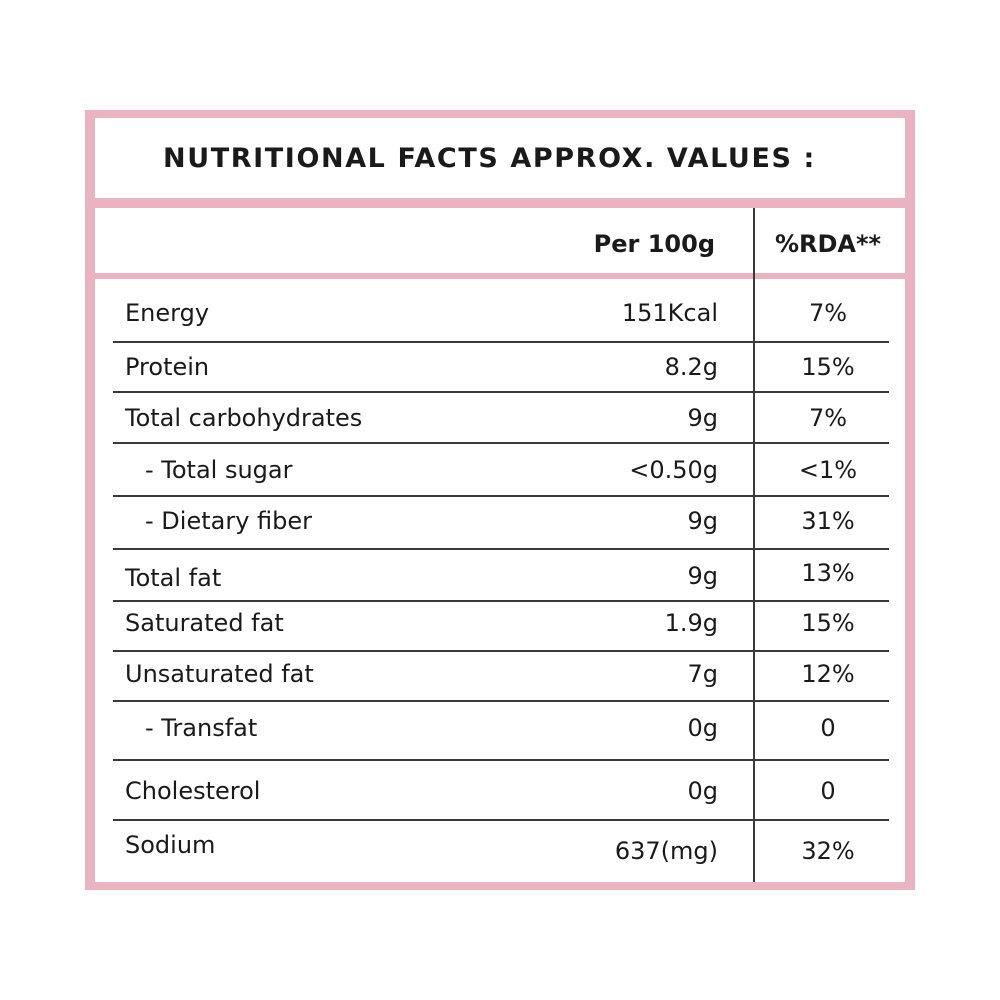 Image resolution: width=1000 pixels, height=1000 pixels. What do you see at coordinates (204, 623) in the screenshot?
I see `row-name-saturated-fat: Saturated fat` at bounding box center [204, 623].